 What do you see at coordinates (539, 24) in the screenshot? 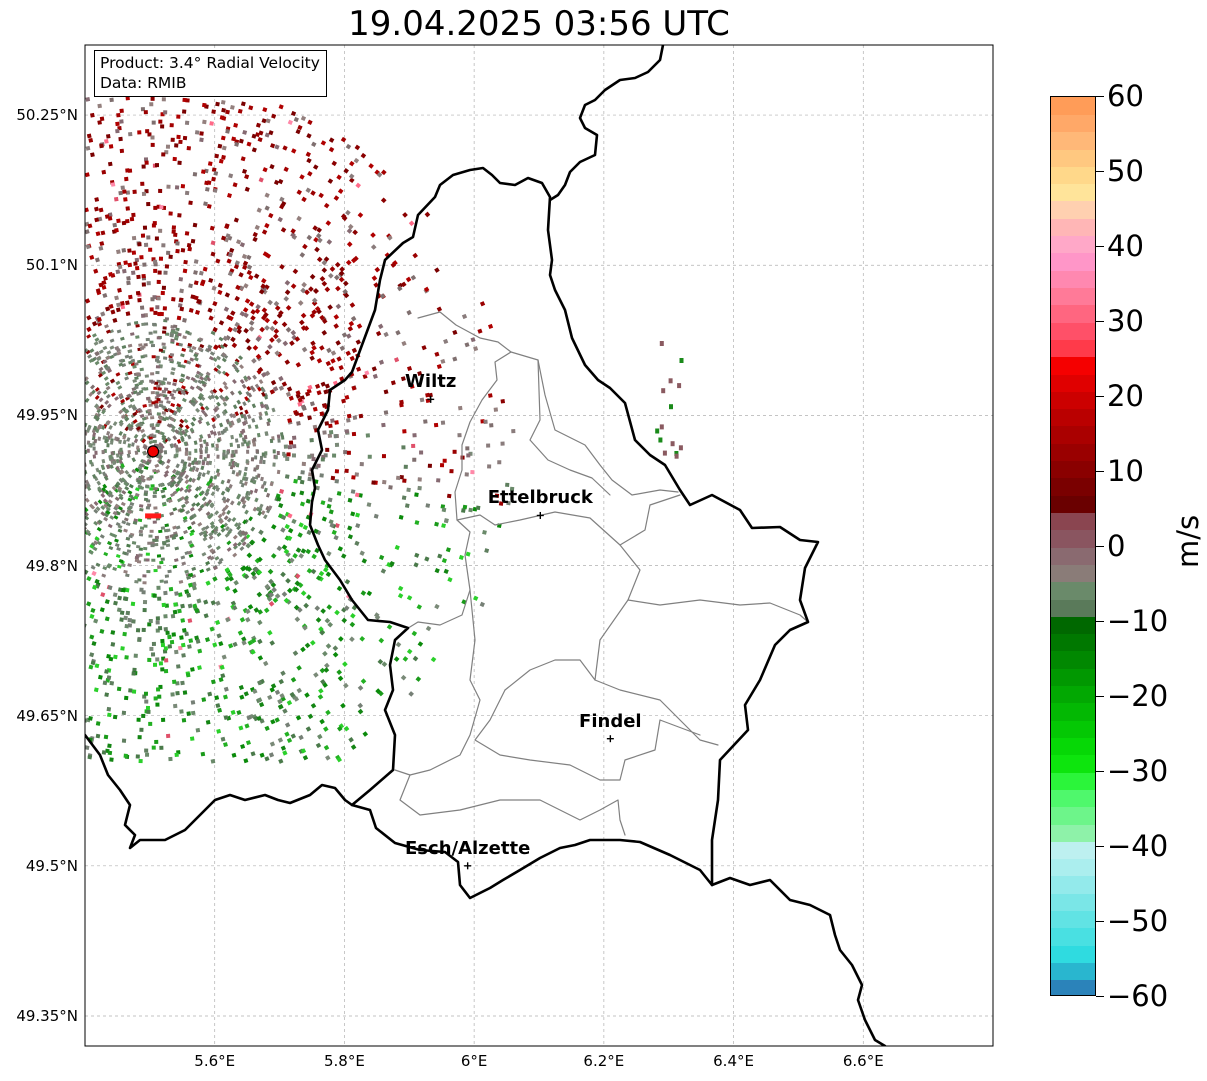
I see `map-title: 19.04.2025 03:56 UTC` at bounding box center [539, 24].